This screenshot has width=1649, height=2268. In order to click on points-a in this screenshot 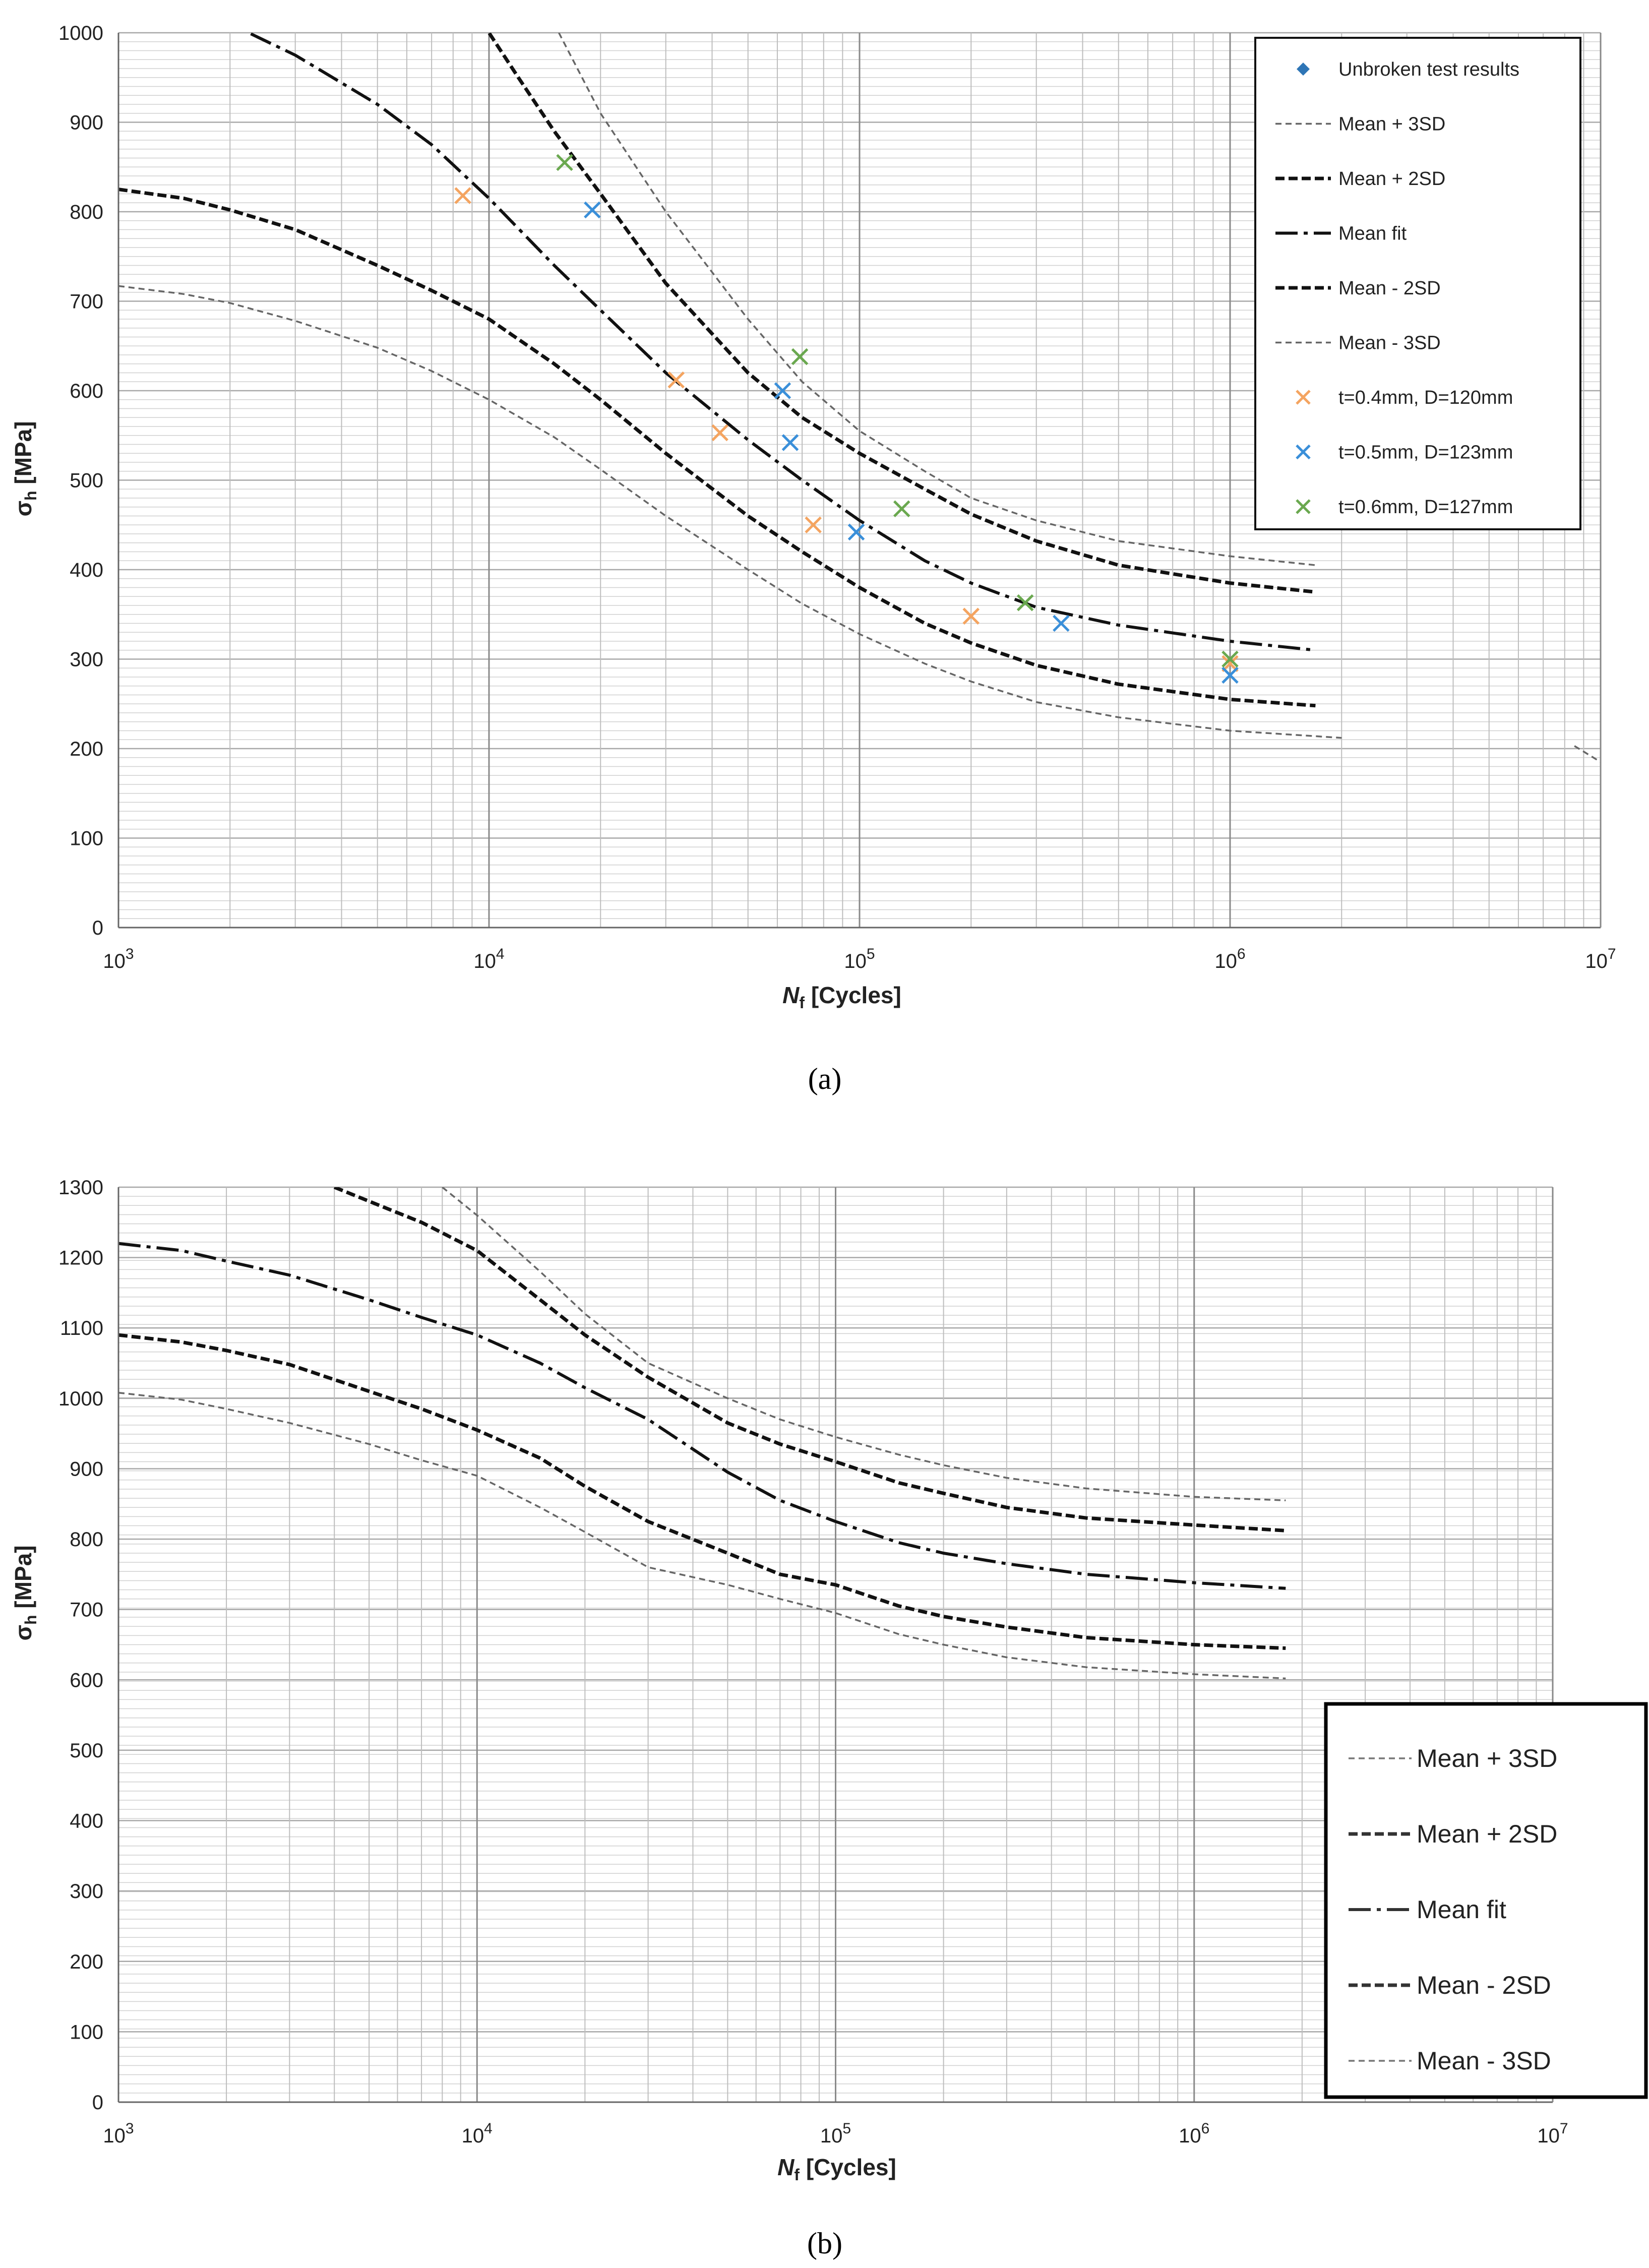, I will do `click(846, 419)`.